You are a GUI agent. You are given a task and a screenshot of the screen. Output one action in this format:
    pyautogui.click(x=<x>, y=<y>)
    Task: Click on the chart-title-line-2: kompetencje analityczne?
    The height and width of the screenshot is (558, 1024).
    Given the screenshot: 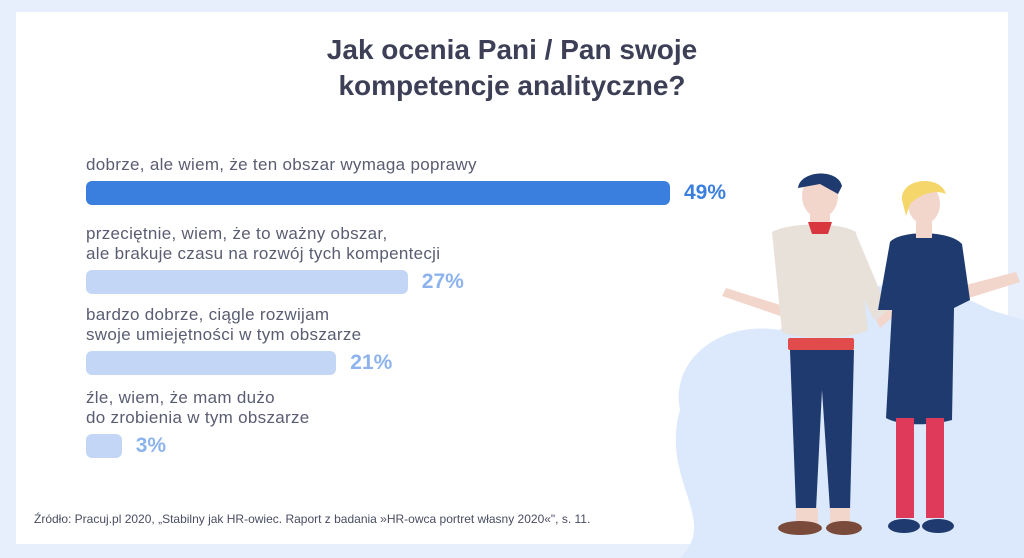 What is the action you would take?
    pyautogui.click(x=512, y=85)
    